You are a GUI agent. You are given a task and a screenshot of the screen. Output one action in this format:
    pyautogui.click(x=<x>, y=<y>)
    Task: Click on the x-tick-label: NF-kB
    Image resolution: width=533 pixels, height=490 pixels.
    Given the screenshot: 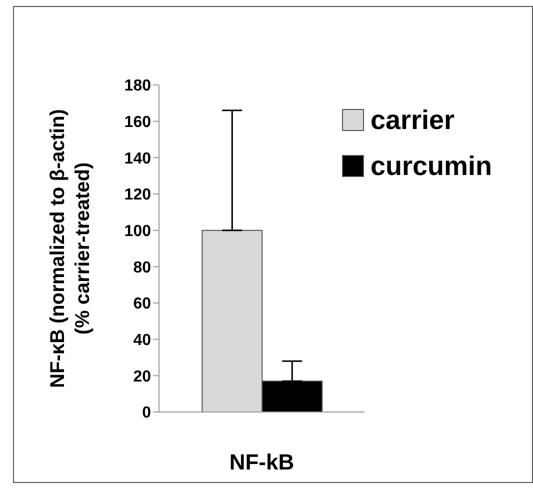 What is the action you would take?
    pyautogui.click(x=261, y=462)
    